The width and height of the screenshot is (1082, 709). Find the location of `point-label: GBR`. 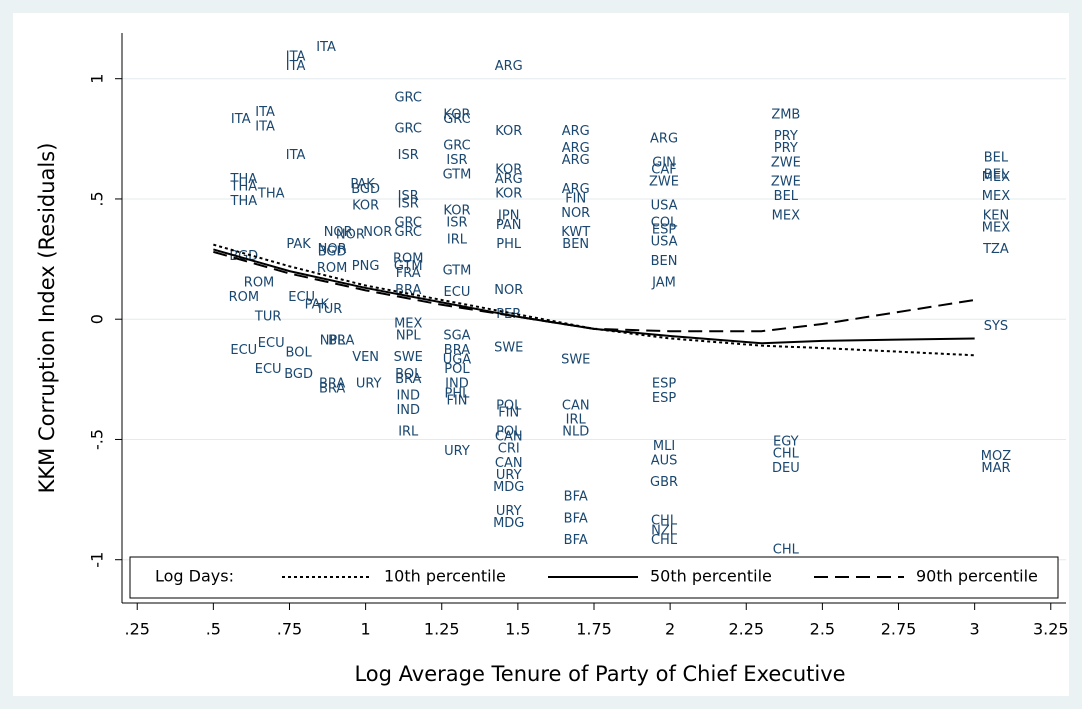

point-label: GBR is located at coordinates (664, 482).